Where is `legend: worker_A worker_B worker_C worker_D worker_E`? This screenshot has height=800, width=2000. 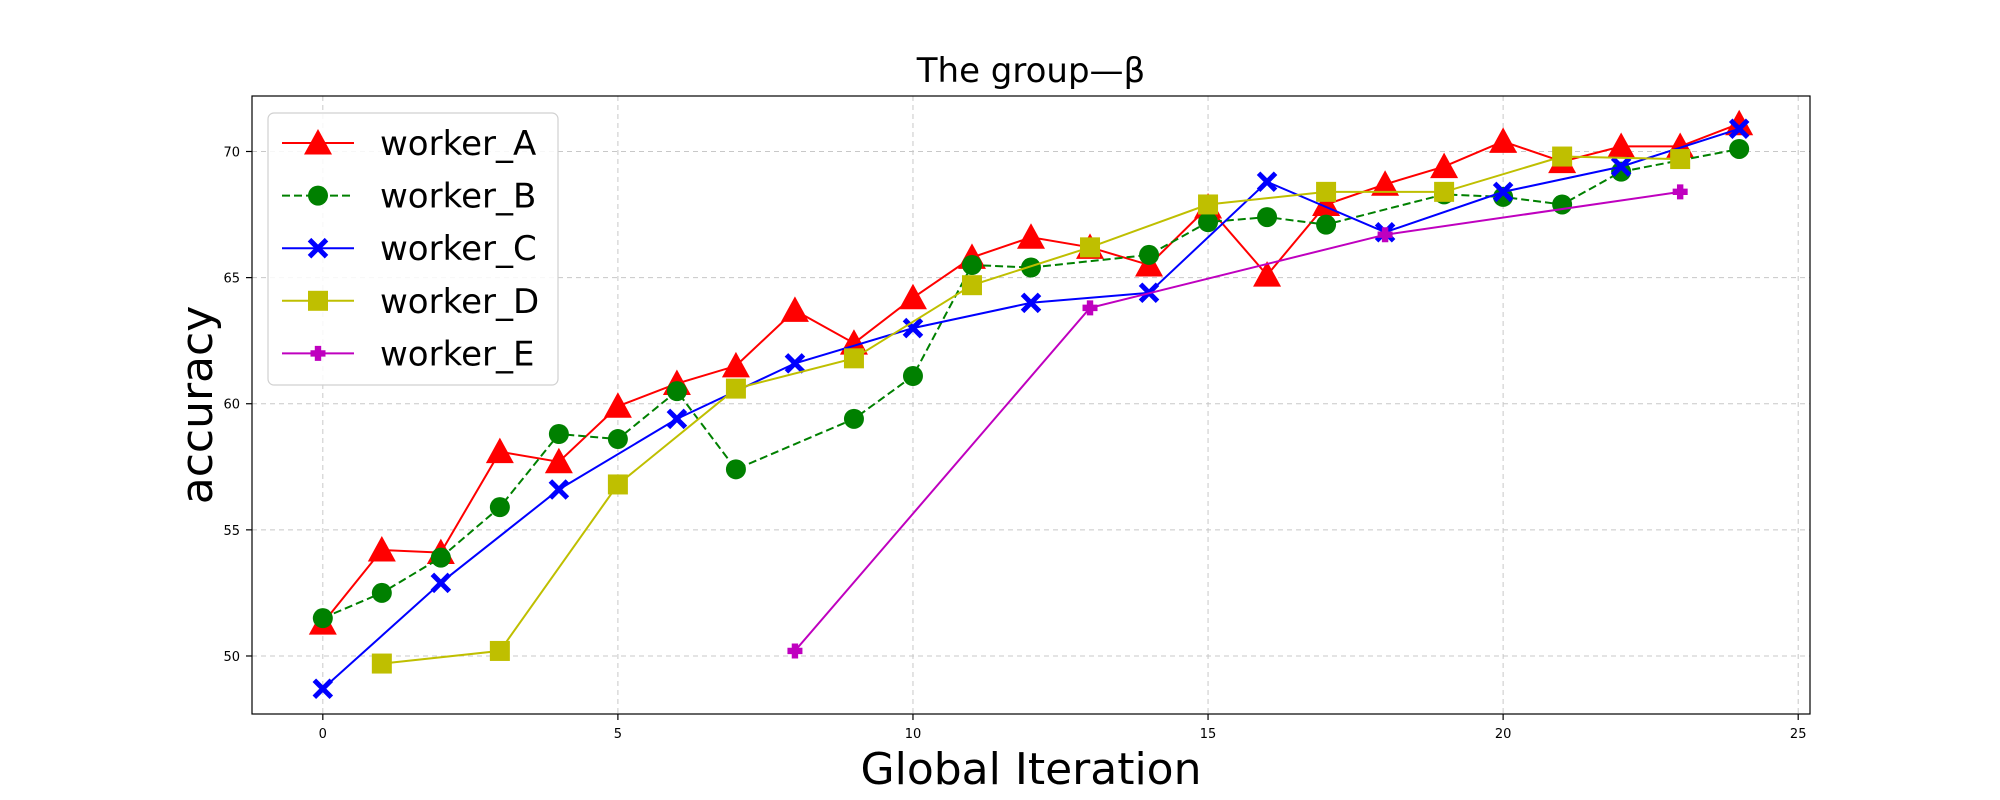 legend: worker_A worker_B worker_C worker_D worker_E is located at coordinates (413, 249).